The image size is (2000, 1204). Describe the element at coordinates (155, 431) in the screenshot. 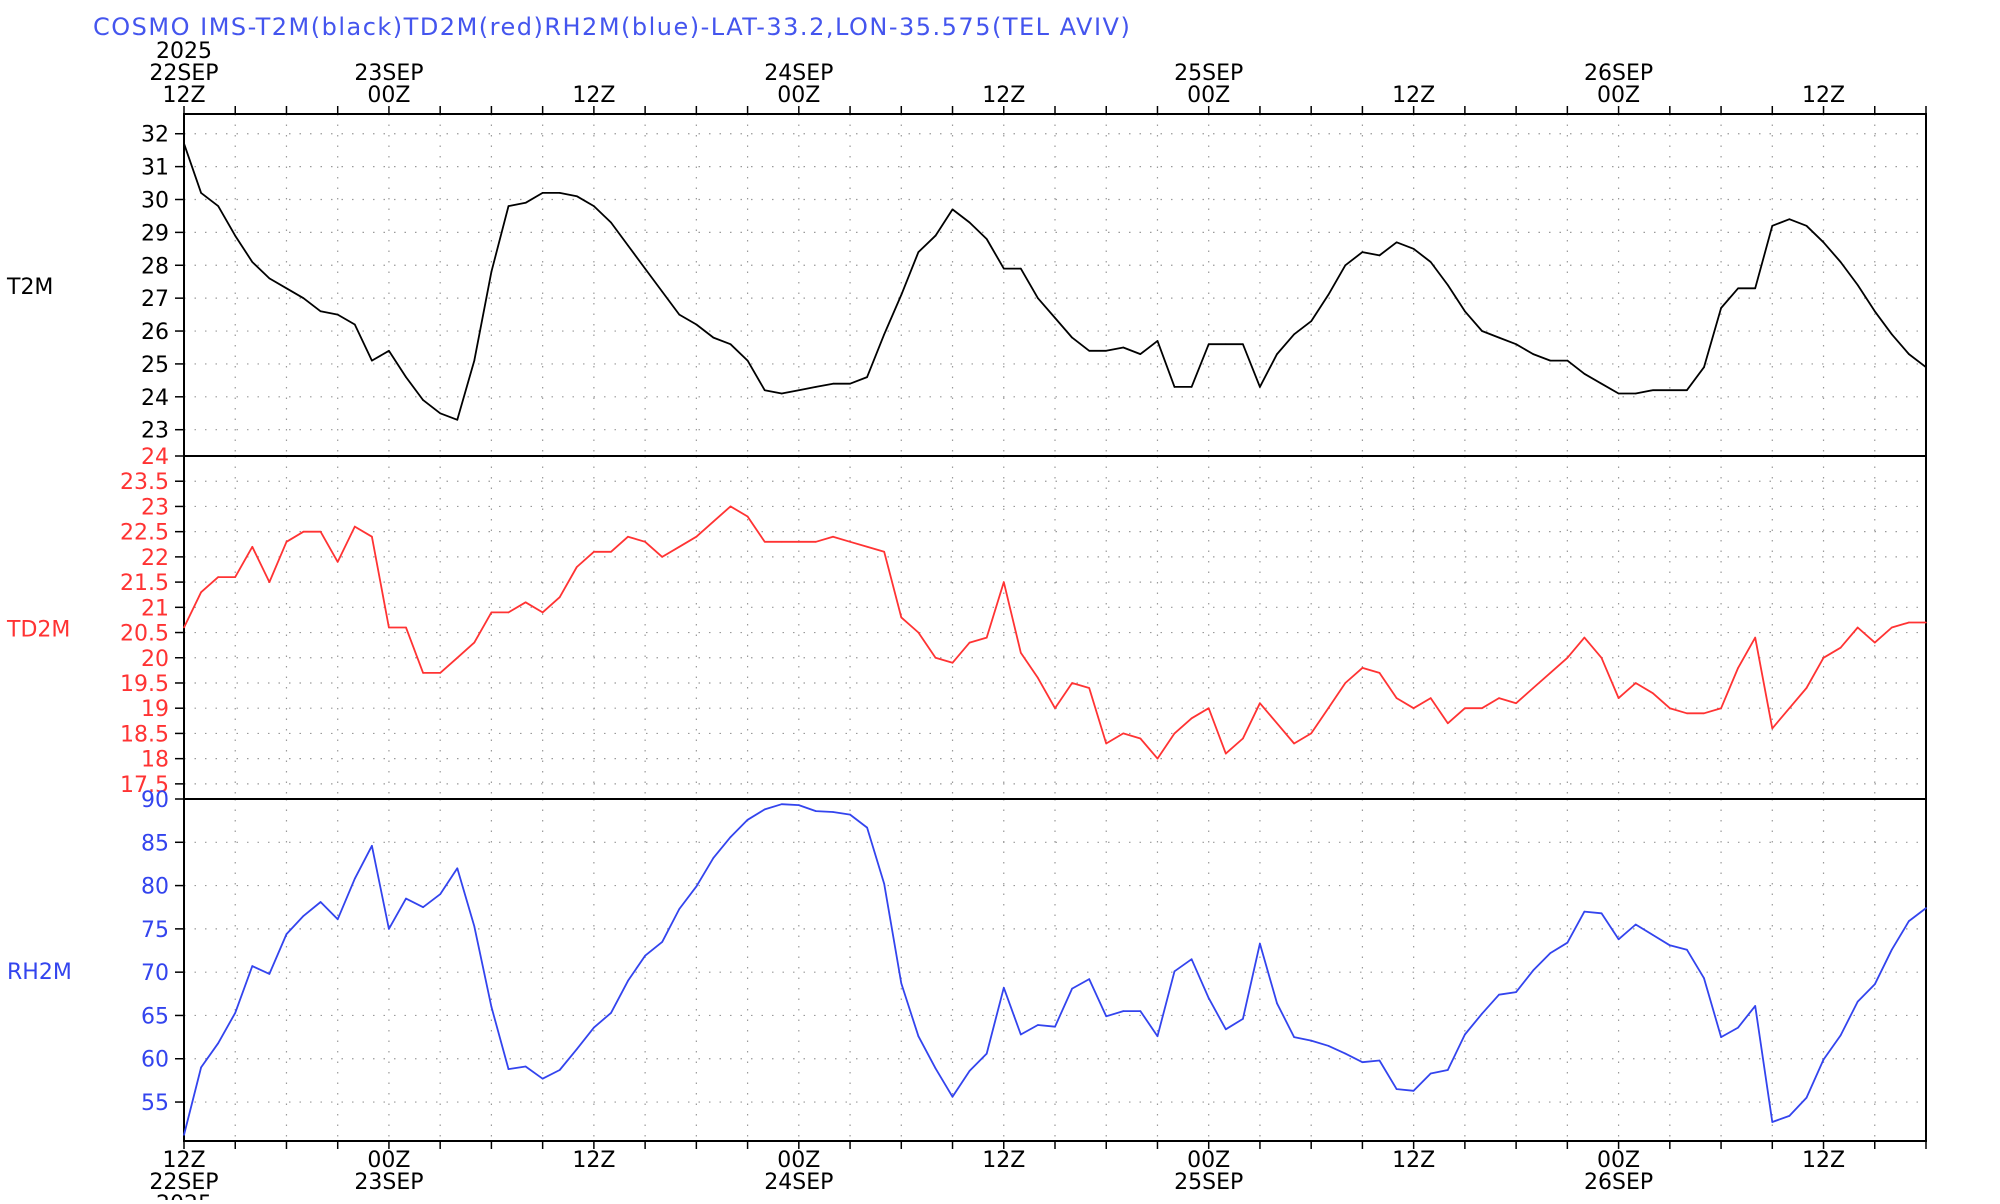

I see `y-tick-label-t2m: 23` at that location.